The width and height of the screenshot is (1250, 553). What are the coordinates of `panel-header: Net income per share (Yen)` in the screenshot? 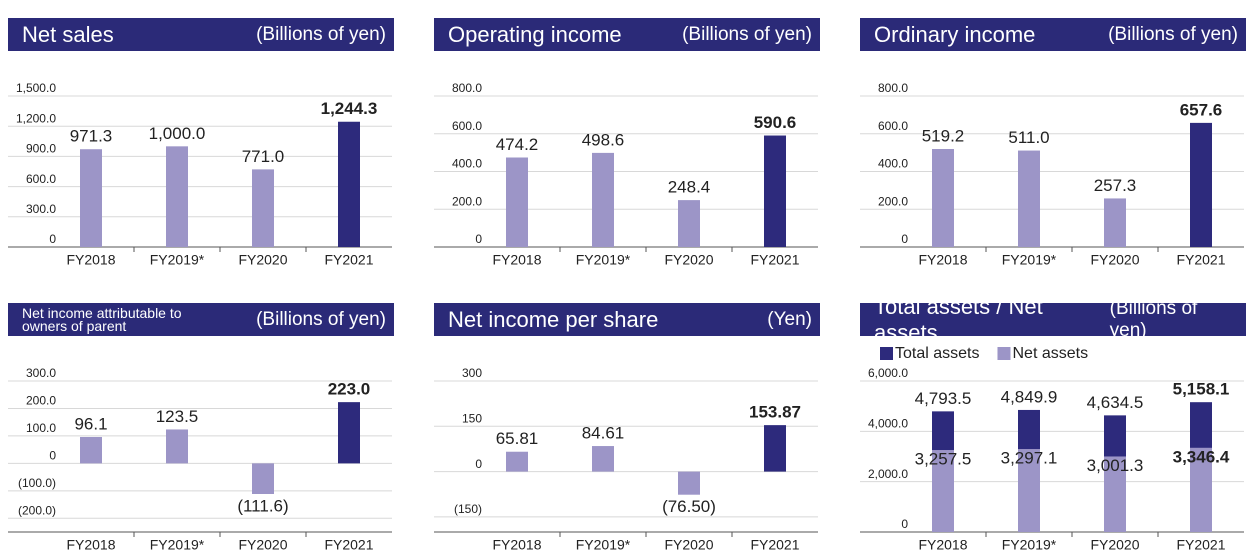 It's located at (627, 319).